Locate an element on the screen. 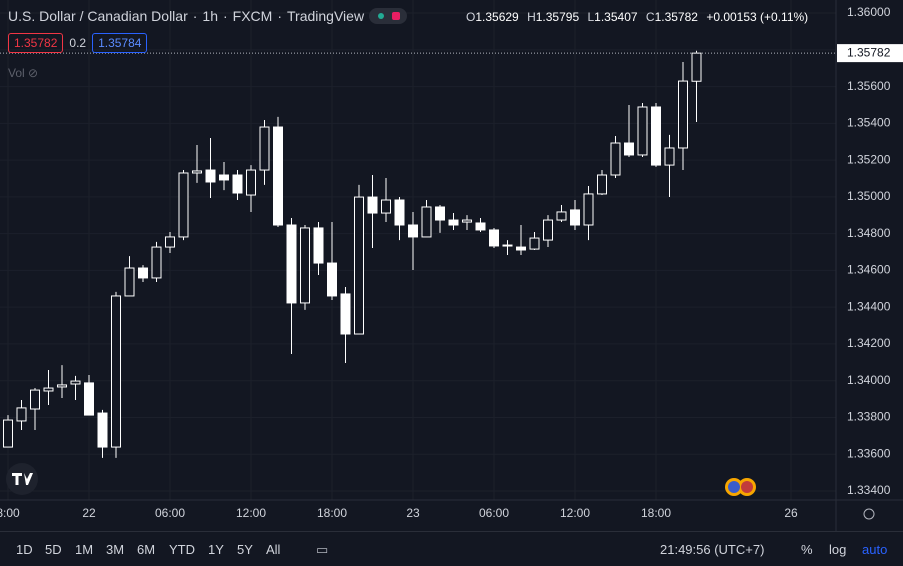 This screenshot has width=903, height=566. status-icon is located at coordinates (396, 16).